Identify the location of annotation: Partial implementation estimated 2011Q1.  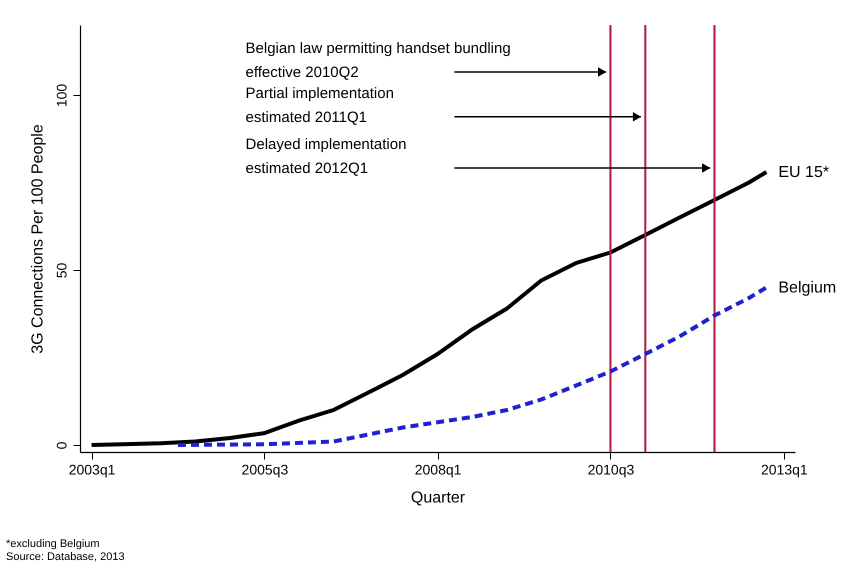
(320, 105).